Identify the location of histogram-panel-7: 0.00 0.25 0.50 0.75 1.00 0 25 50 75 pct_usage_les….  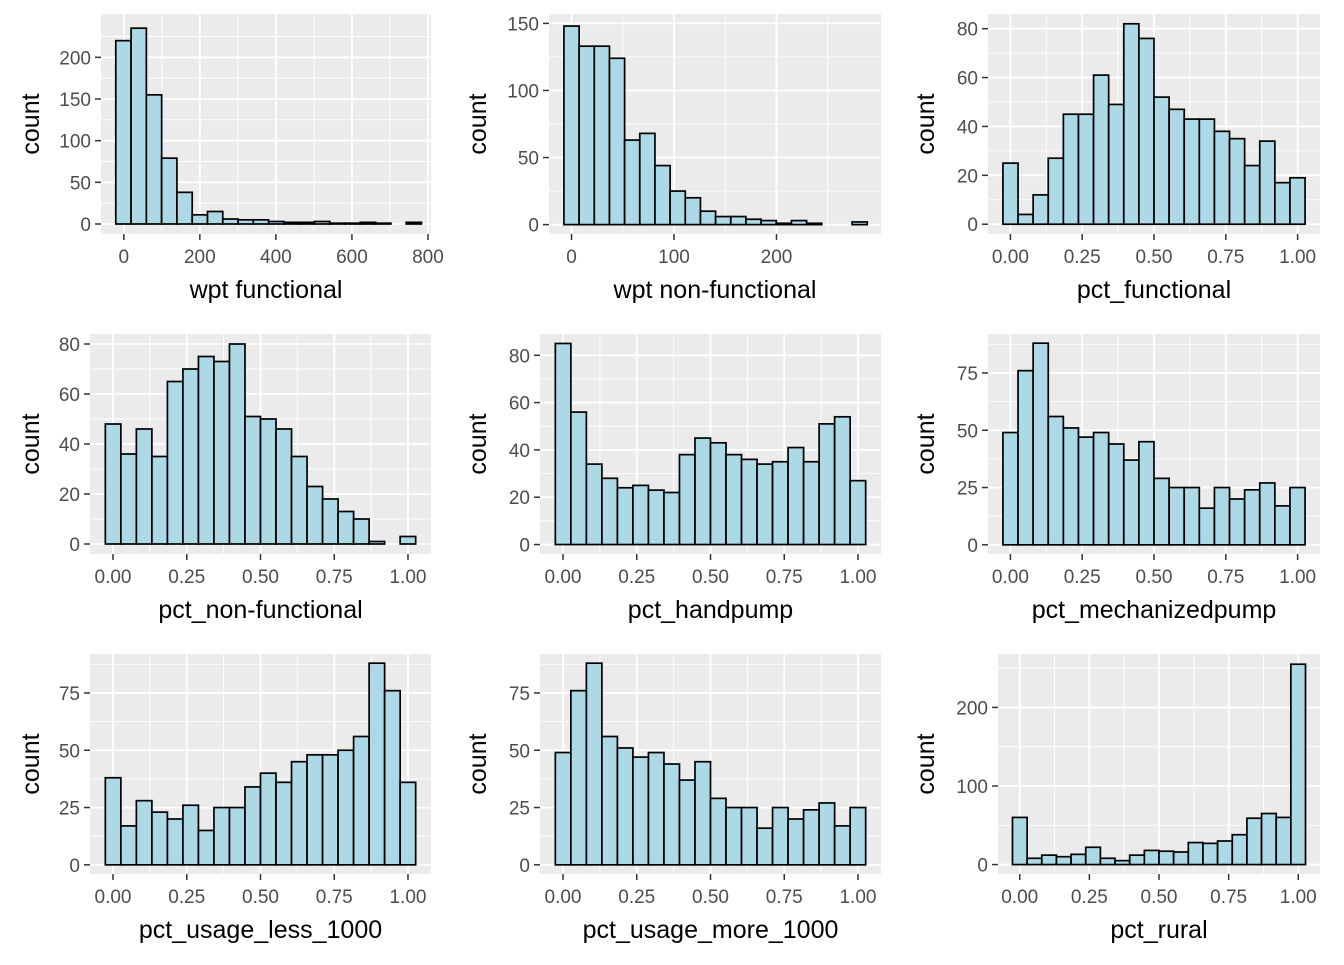
(224, 799).